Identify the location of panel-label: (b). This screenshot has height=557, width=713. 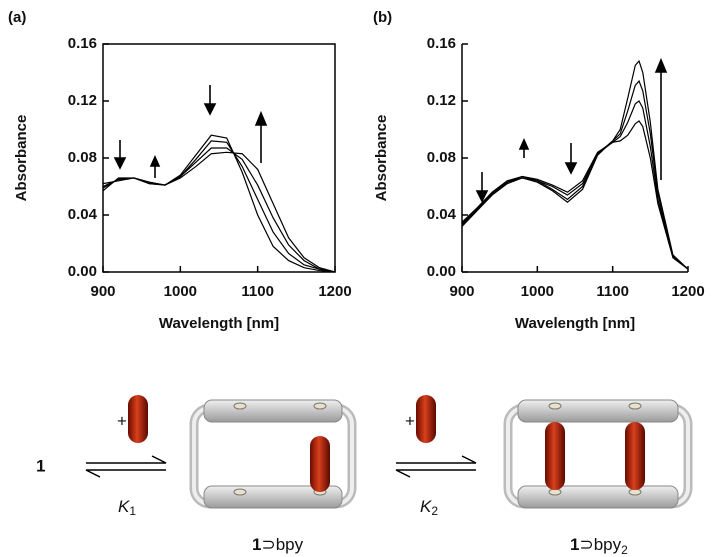
(382, 17).